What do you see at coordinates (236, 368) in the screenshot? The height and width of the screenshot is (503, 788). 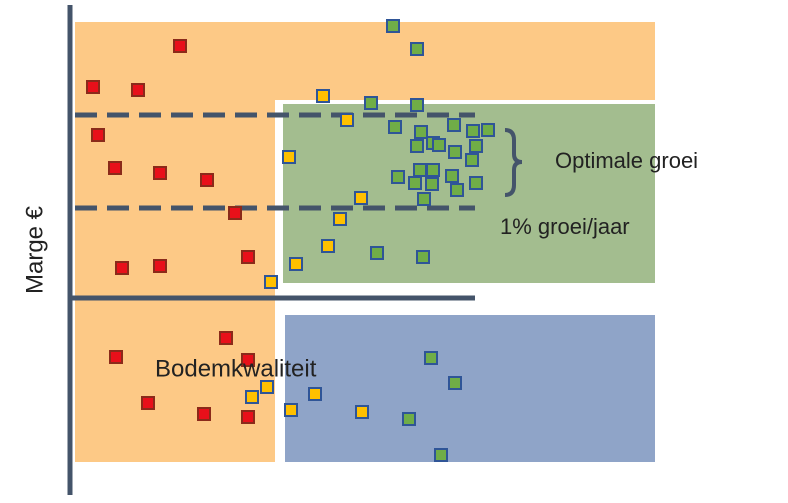 I see `soil-label: Bodemkwaliteit` at bounding box center [236, 368].